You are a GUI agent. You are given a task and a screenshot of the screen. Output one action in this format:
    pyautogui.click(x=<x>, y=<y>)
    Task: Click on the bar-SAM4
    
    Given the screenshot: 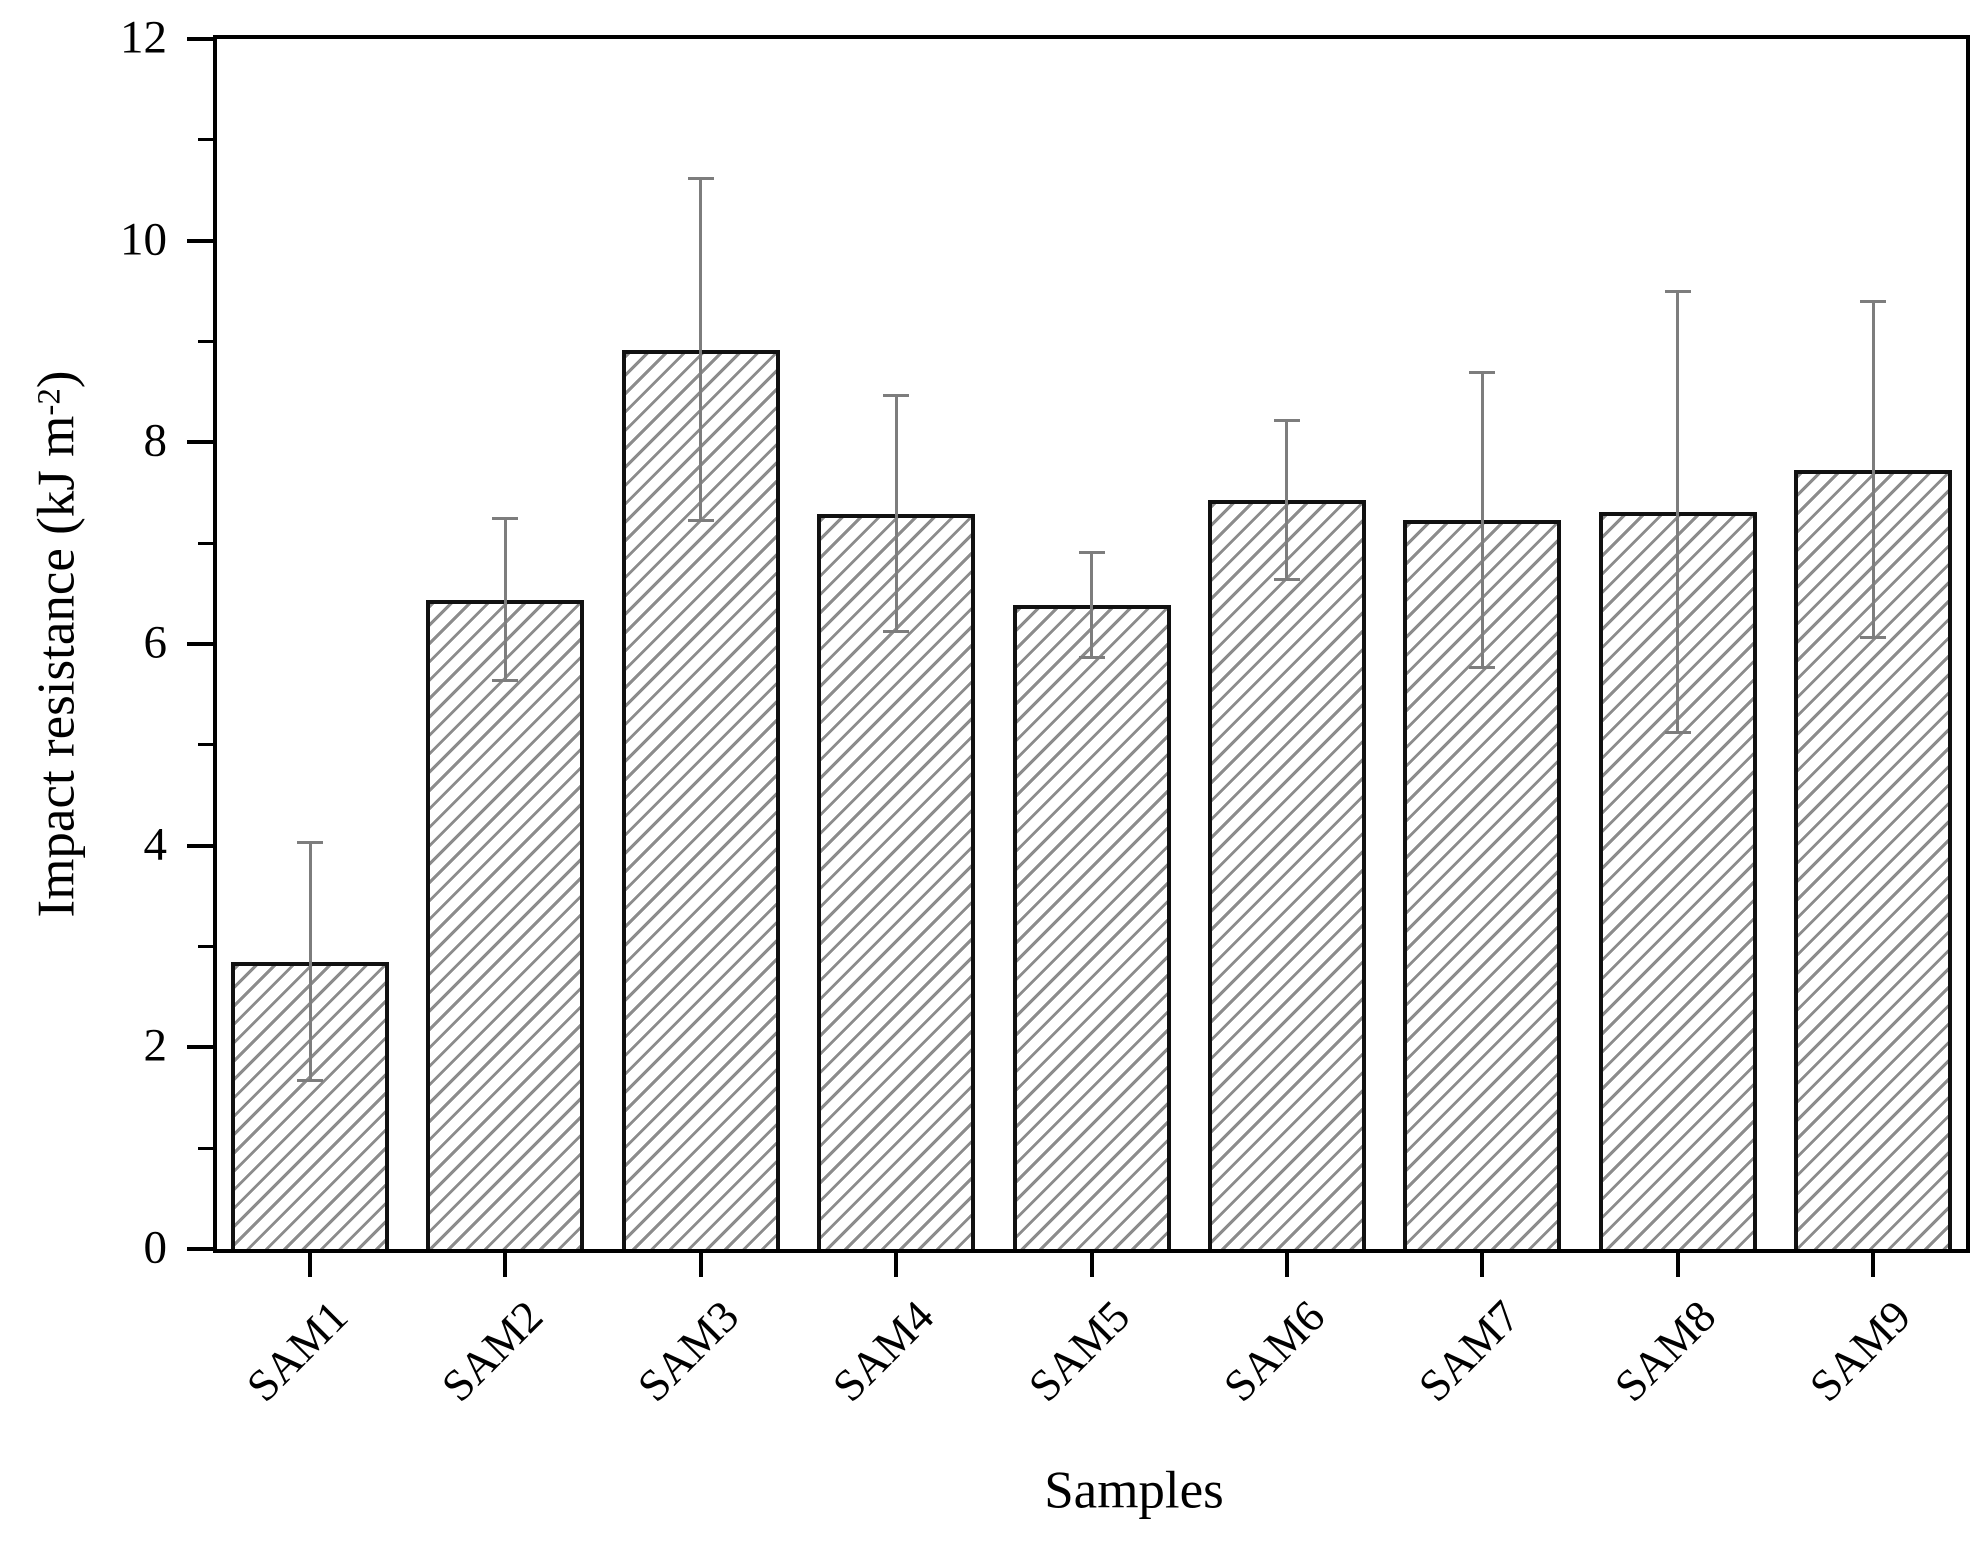 What is the action you would take?
    pyautogui.click(x=896, y=881)
    